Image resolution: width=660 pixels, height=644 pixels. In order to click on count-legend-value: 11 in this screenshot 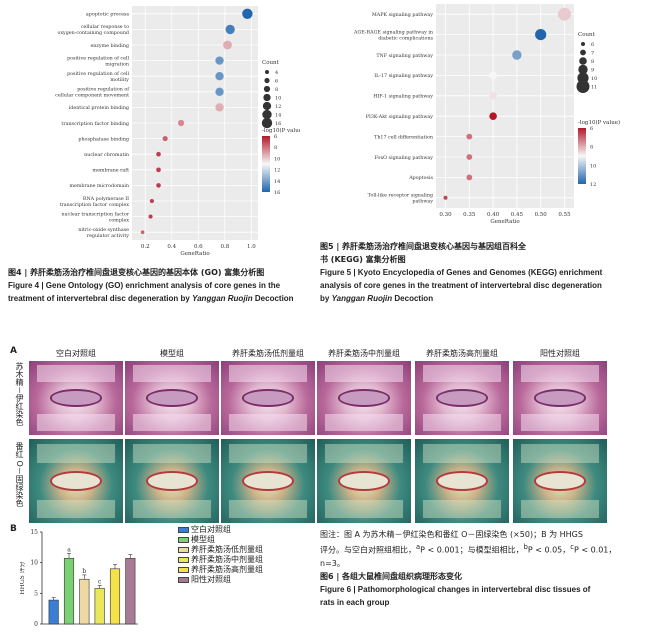, I will do `click(594, 88)`.